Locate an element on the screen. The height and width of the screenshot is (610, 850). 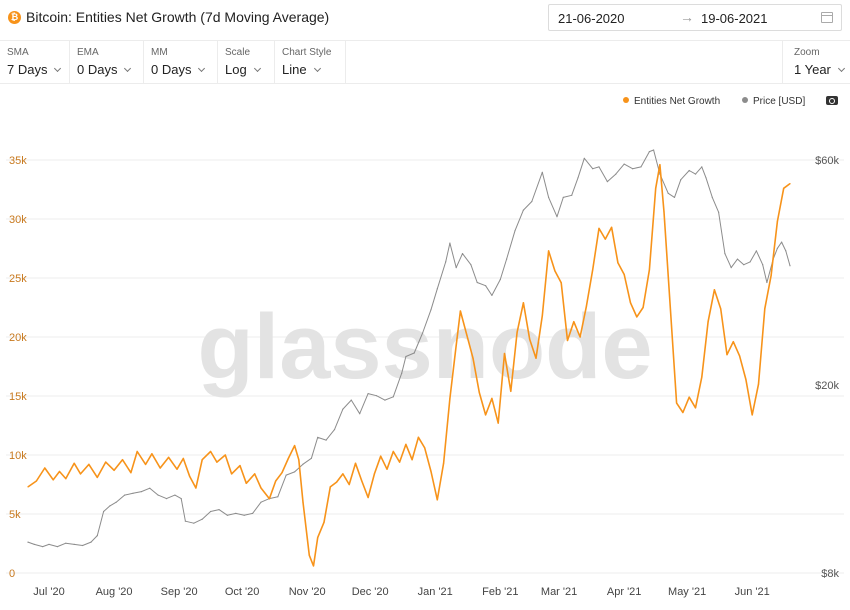
sma-dropdown: SMA 7 Days is located at coordinates (35, 62).